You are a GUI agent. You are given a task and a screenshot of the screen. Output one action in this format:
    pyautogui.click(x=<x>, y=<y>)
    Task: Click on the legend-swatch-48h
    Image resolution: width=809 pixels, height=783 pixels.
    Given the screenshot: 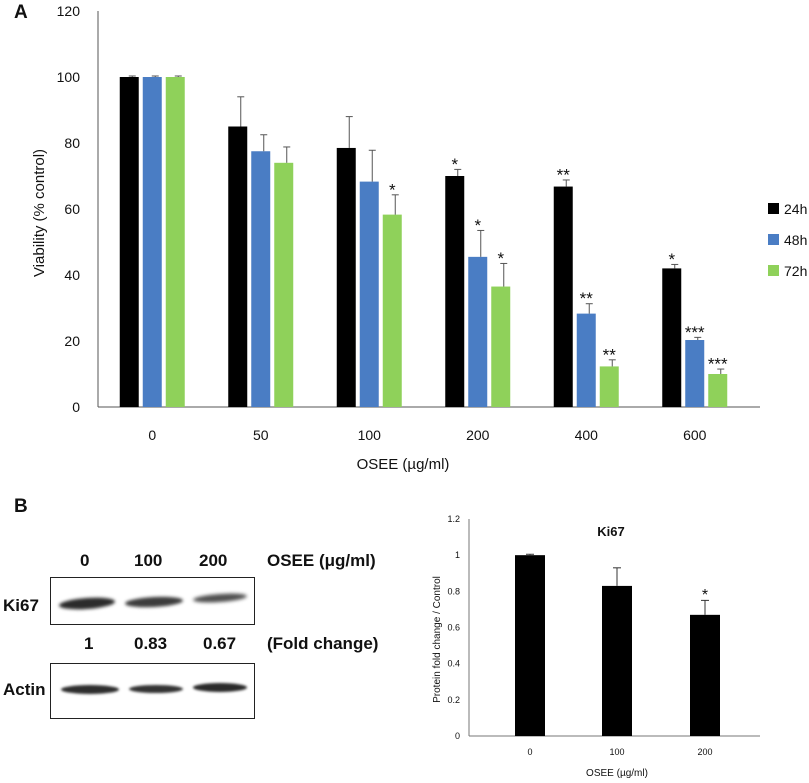 What is the action you would take?
    pyautogui.click(x=773, y=239)
    